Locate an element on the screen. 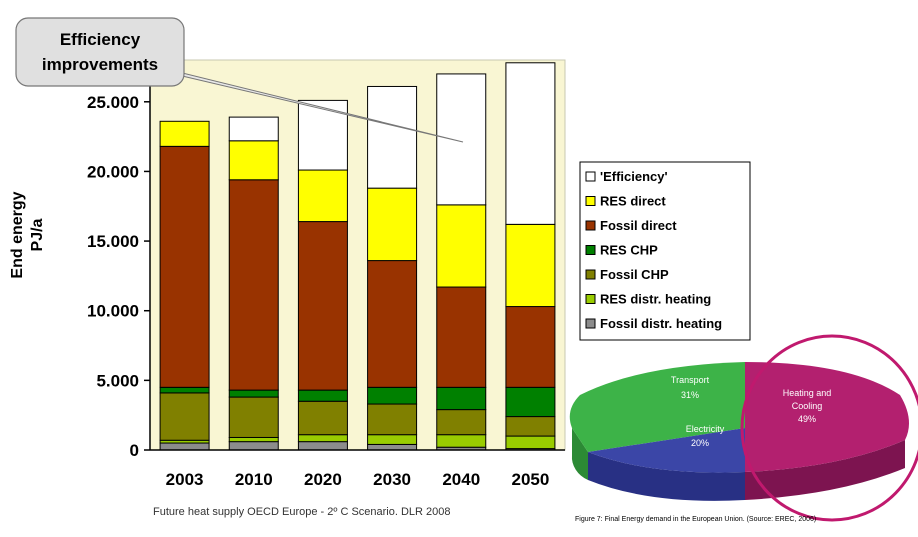  x-ticks-group: 2003 2010 2020 2030 2040 2050 is located at coordinates (358, 479).